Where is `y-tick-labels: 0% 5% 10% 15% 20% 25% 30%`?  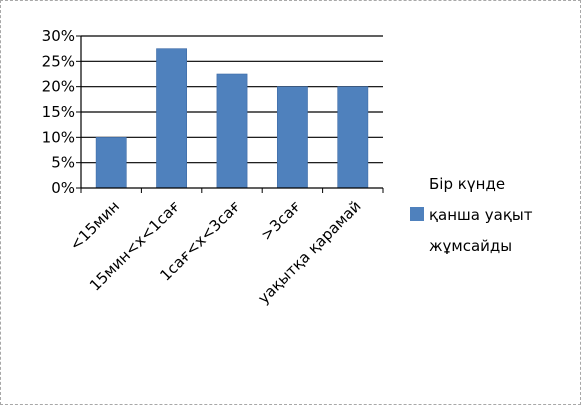
y-tick-labels: 0% 5% 10% 15% 20% 25% 30% is located at coordinates (58, 112).